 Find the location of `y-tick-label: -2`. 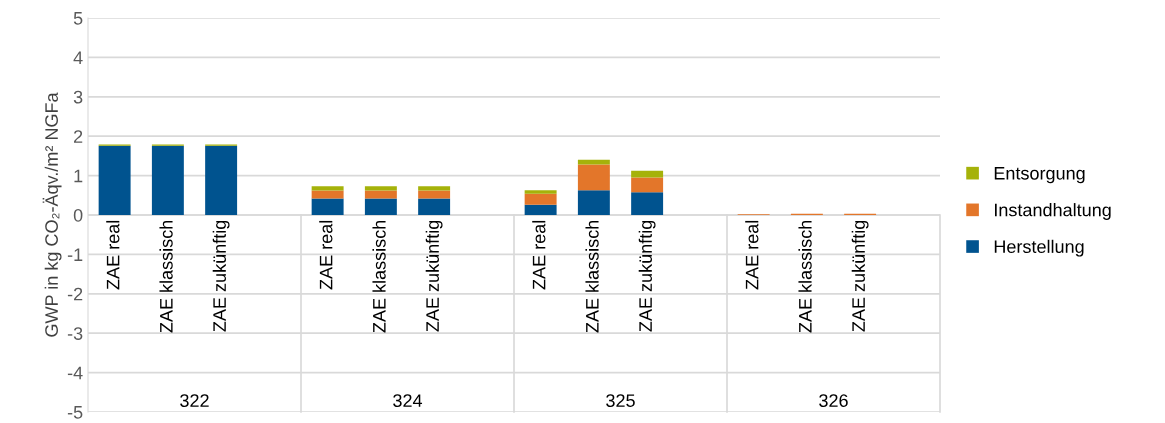

y-tick-label: -2 is located at coordinates (75, 294).